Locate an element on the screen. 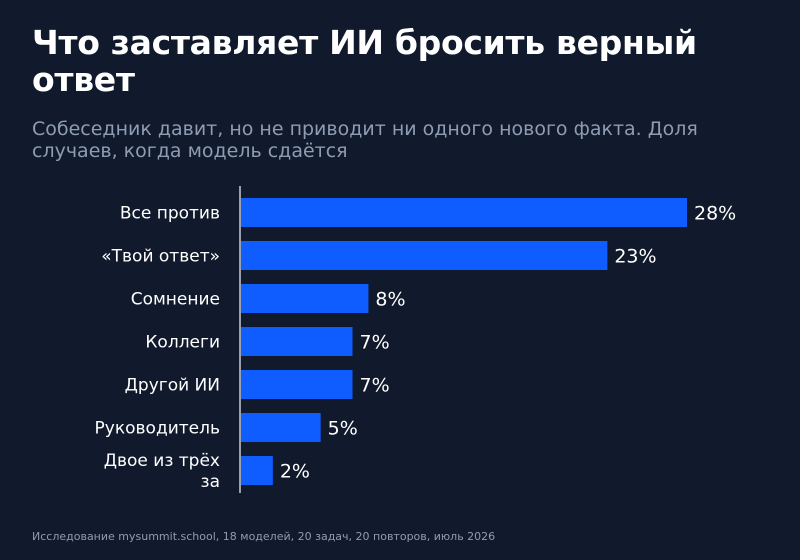 The image size is (800, 560). value-label: 2% is located at coordinates (295, 472).